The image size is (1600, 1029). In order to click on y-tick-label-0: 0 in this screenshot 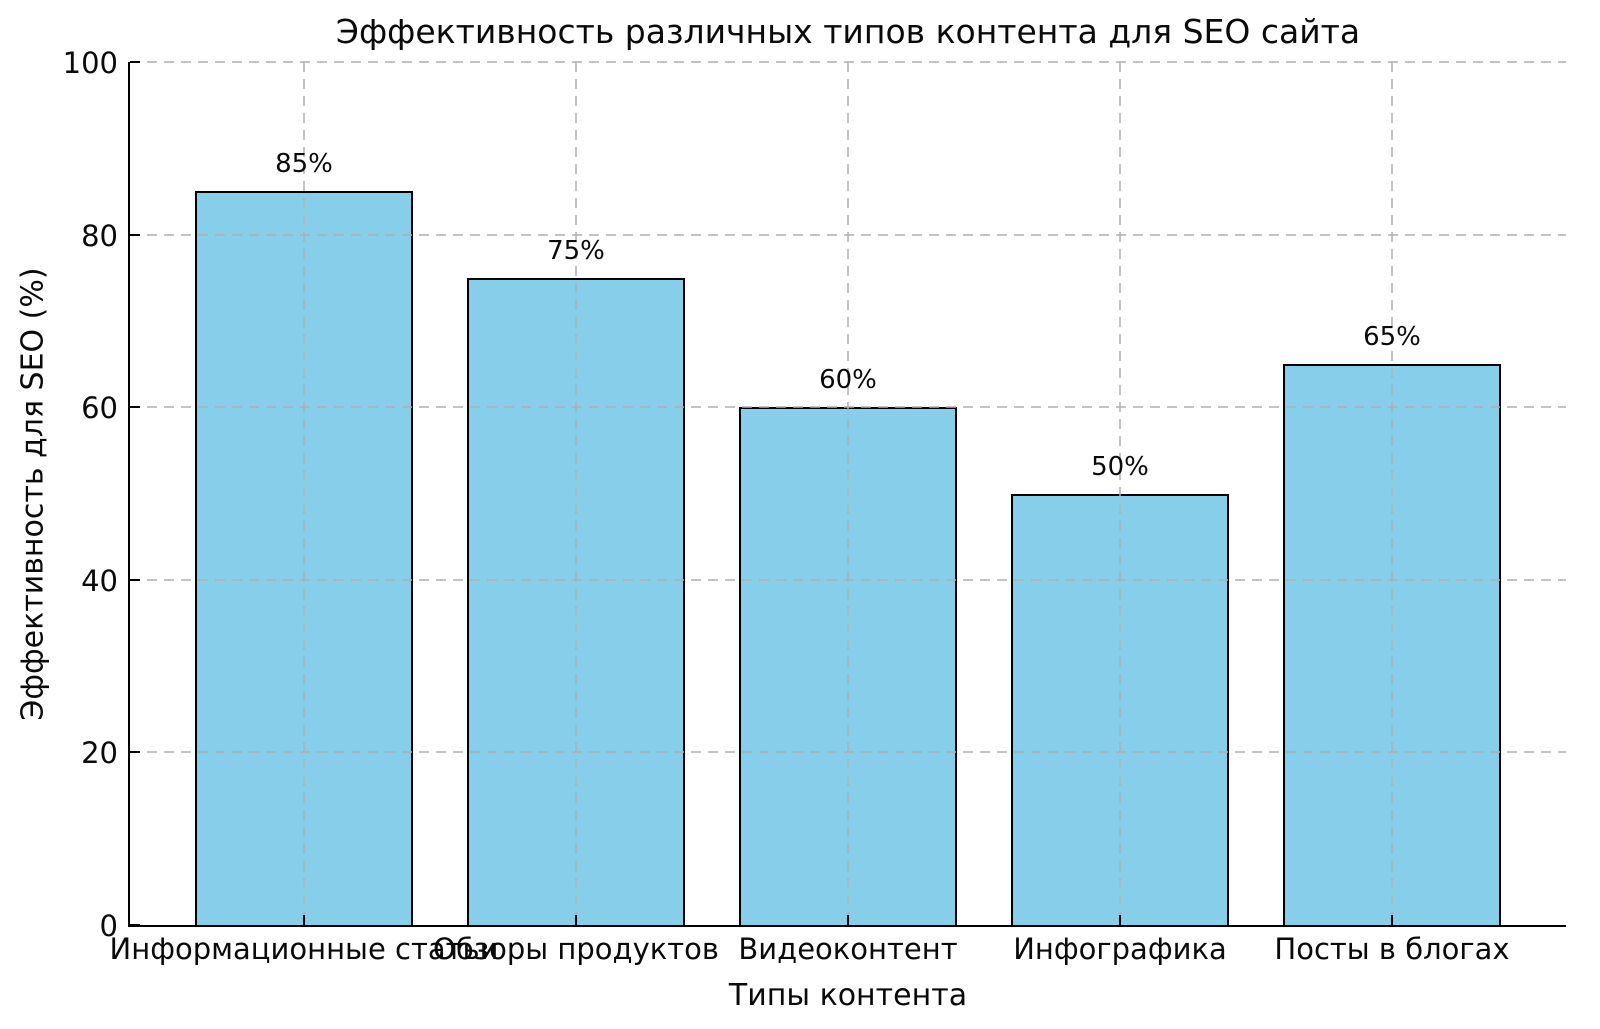, I will do `click(108, 926)`.